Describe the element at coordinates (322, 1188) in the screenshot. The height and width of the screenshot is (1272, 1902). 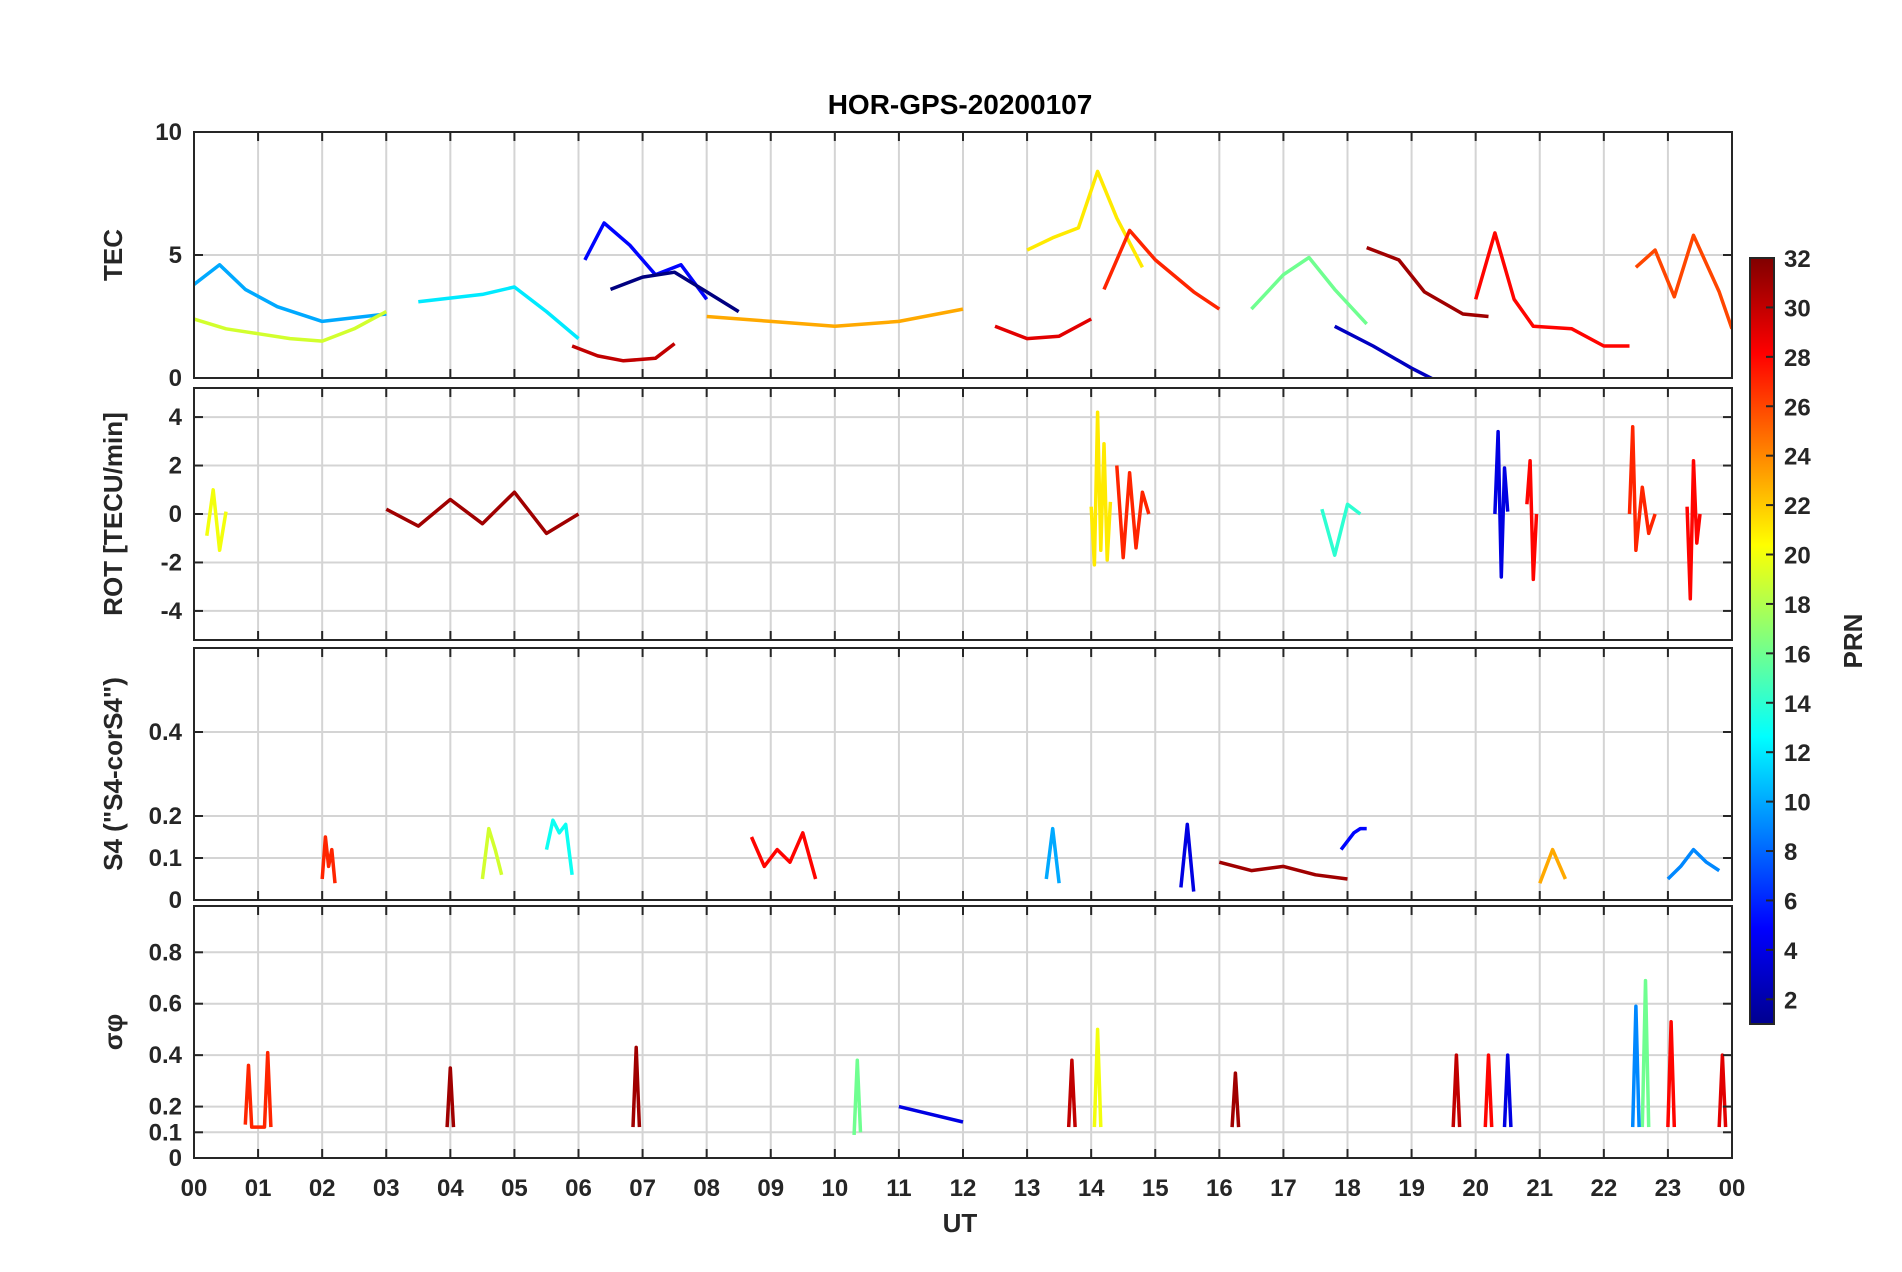
I see `x-tick-label: 02` at that location.